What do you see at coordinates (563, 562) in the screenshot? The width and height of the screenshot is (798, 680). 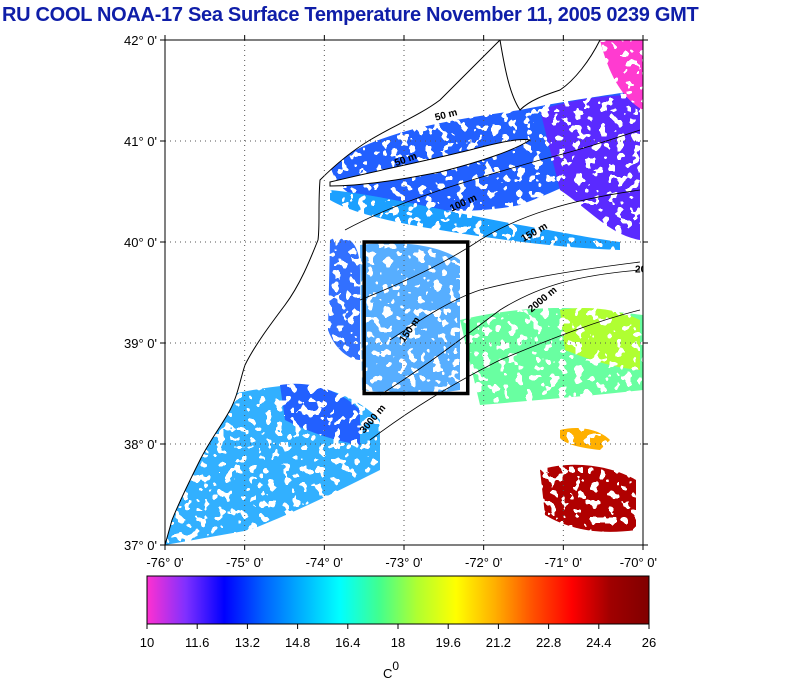 I see `lon-tick-label: -71° 0'` at bounding box center [563, 562].